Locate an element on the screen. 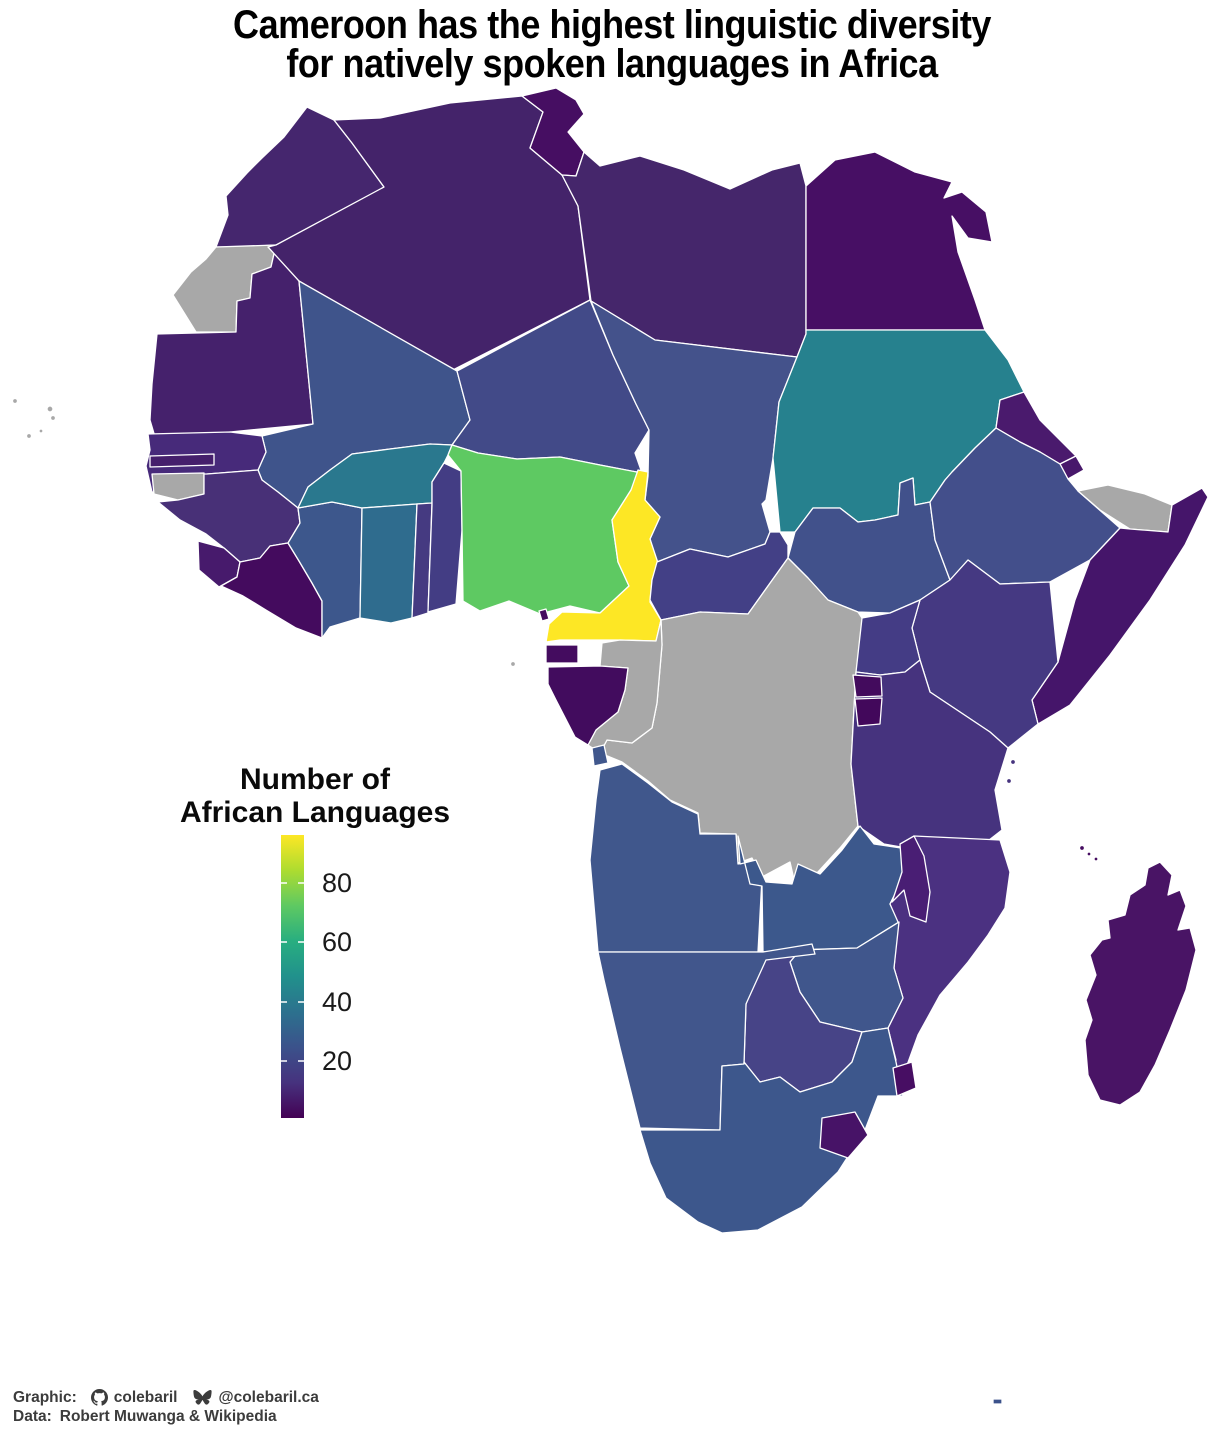 The width and height of the screenshot is (1224, 1440). country-equatorial-guinea is located at coordinates (562, 654).